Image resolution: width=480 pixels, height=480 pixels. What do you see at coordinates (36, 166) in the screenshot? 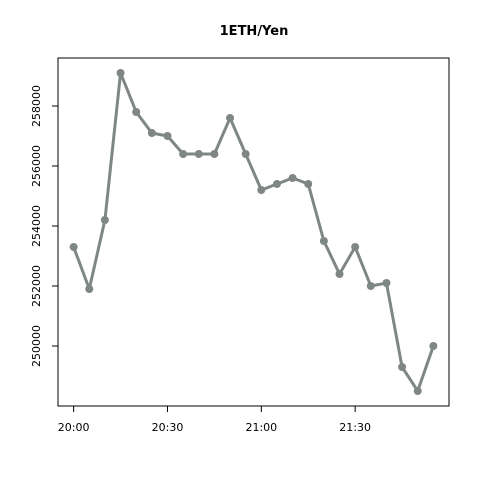
I see `y-tick-label: 256000` at bounding box center [36, 166].